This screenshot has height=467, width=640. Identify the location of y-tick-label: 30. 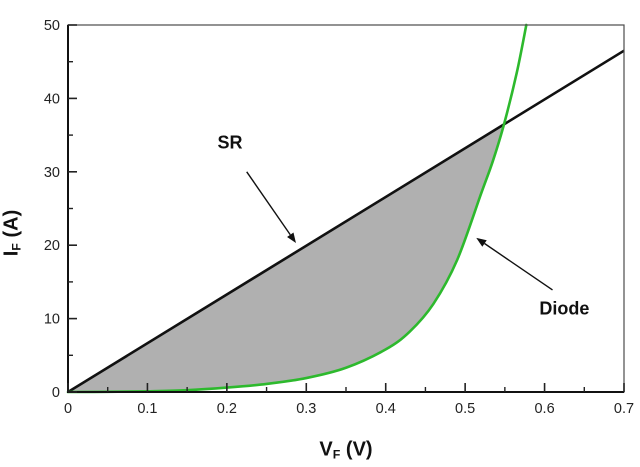
(52, 173).